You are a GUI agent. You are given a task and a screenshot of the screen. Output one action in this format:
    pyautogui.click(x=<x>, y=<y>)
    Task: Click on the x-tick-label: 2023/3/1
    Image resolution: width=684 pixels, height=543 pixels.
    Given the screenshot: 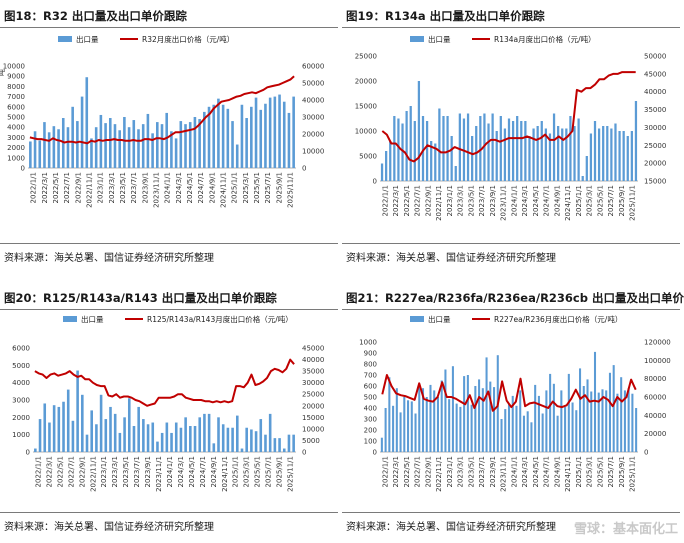 What is the action you would take?
    pyautogui.click(x=115, y=471)
    